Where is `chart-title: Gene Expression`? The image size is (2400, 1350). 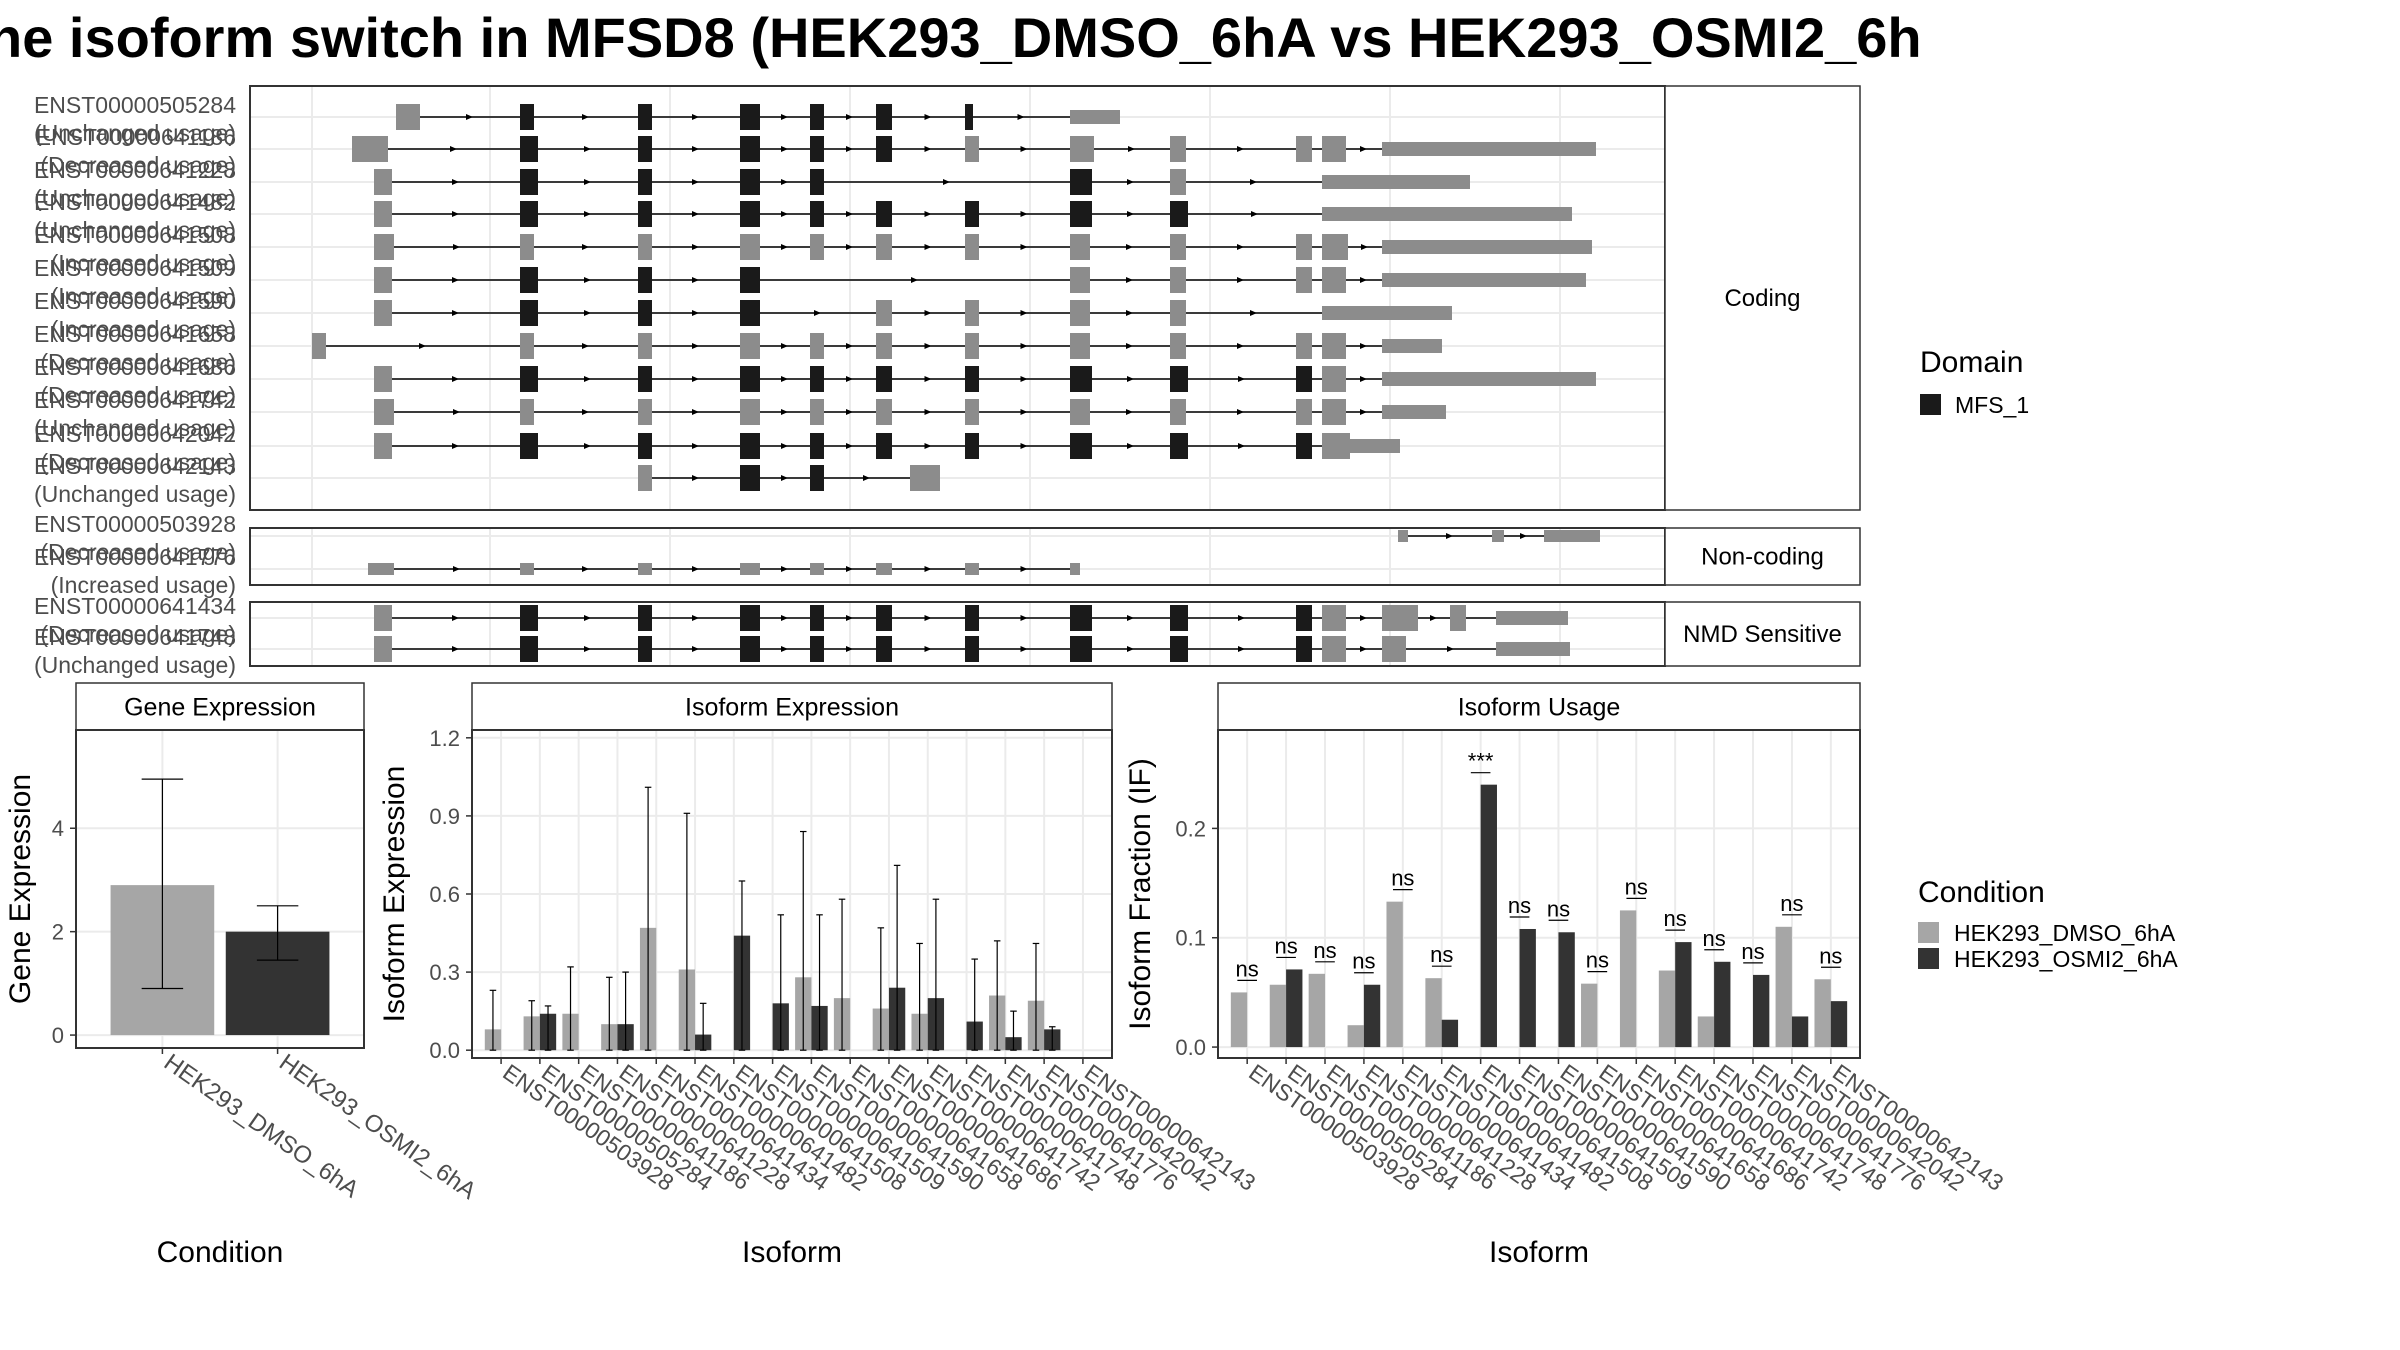
chart-title: Gene Expression is located at coordinates (220, 708).